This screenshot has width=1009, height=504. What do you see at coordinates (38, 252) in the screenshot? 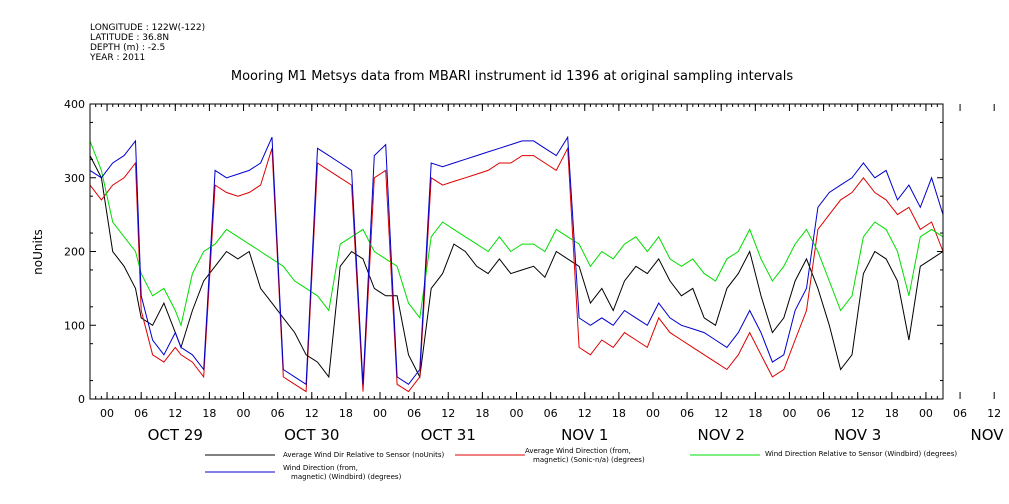
I see `y-axis-label: noUnits` at bounding box center [38, 252].